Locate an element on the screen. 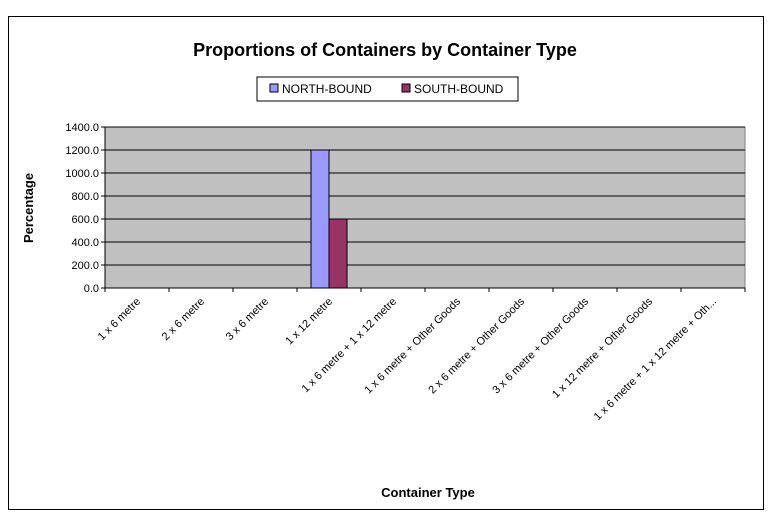  x-axis-title: Container Type is located at coordinates (428, 492).